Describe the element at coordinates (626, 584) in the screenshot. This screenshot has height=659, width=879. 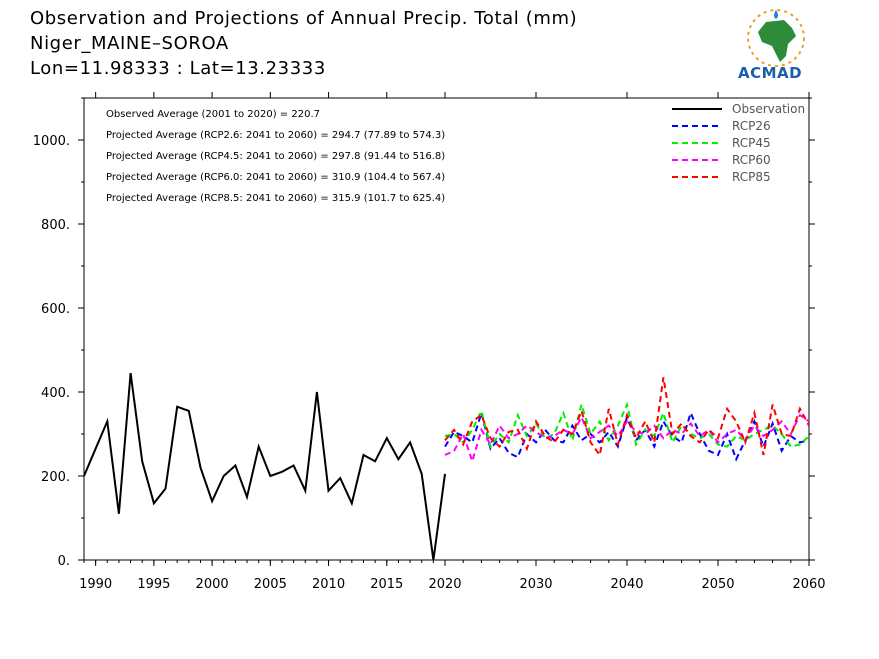
I see `x-tick-label: 2040` at that location.